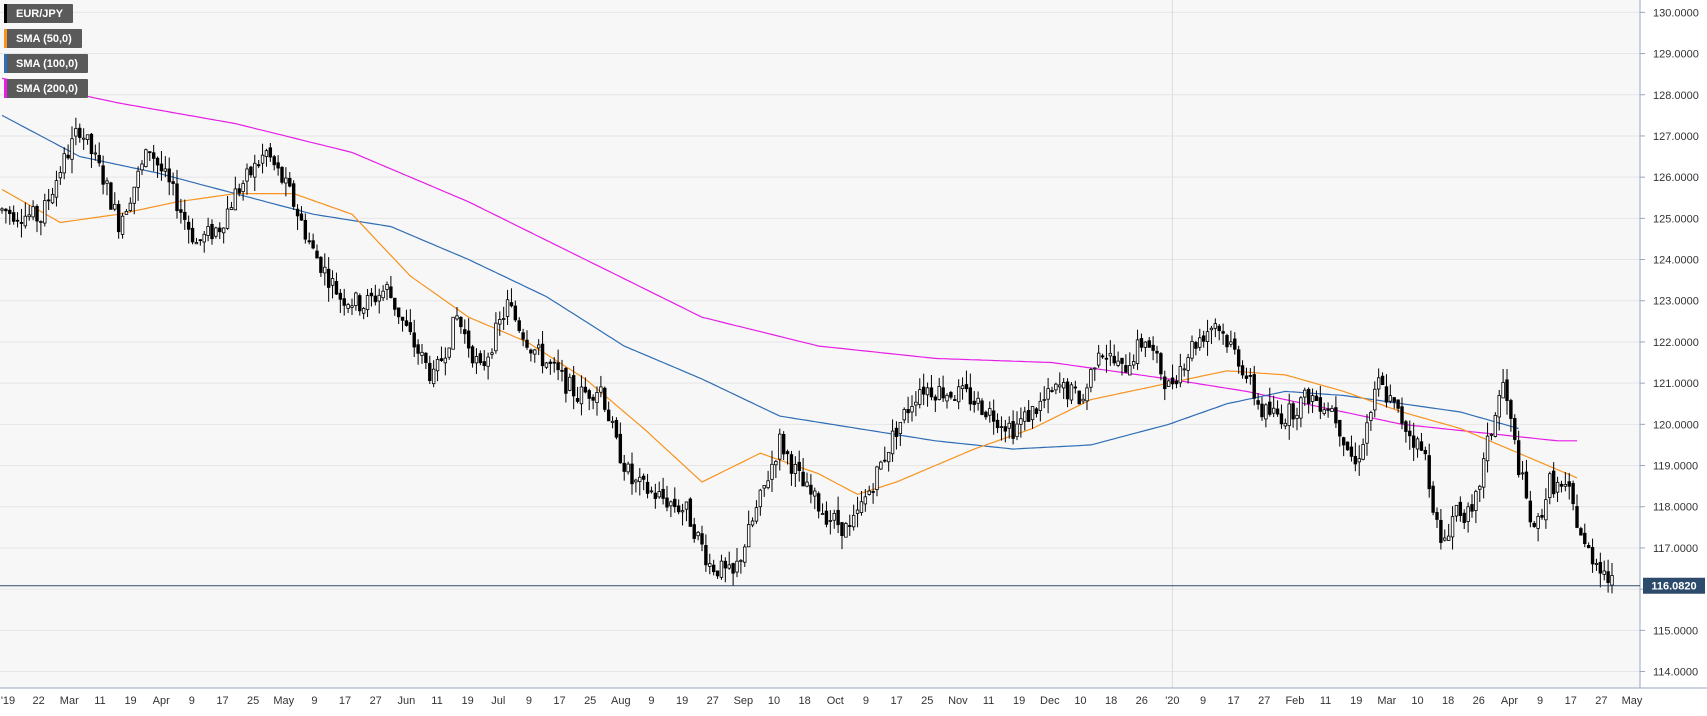 The height and width of the screenshot is (716, 1707). Describe the element at coordinates (46, 88) in the screenshot. I see `legend-item-sma200: SMA (200,0)` at that location.